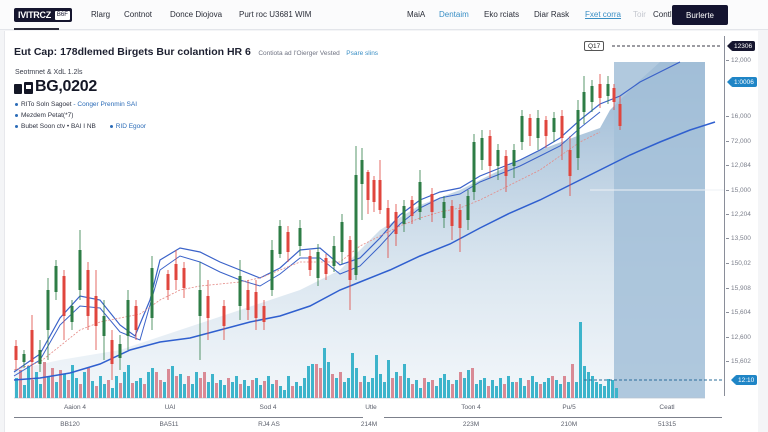  What do you see at coordinates (269, 424) in the screenshot?
I see `x-value: RJ4 AS` at bounding box center [269, 424].